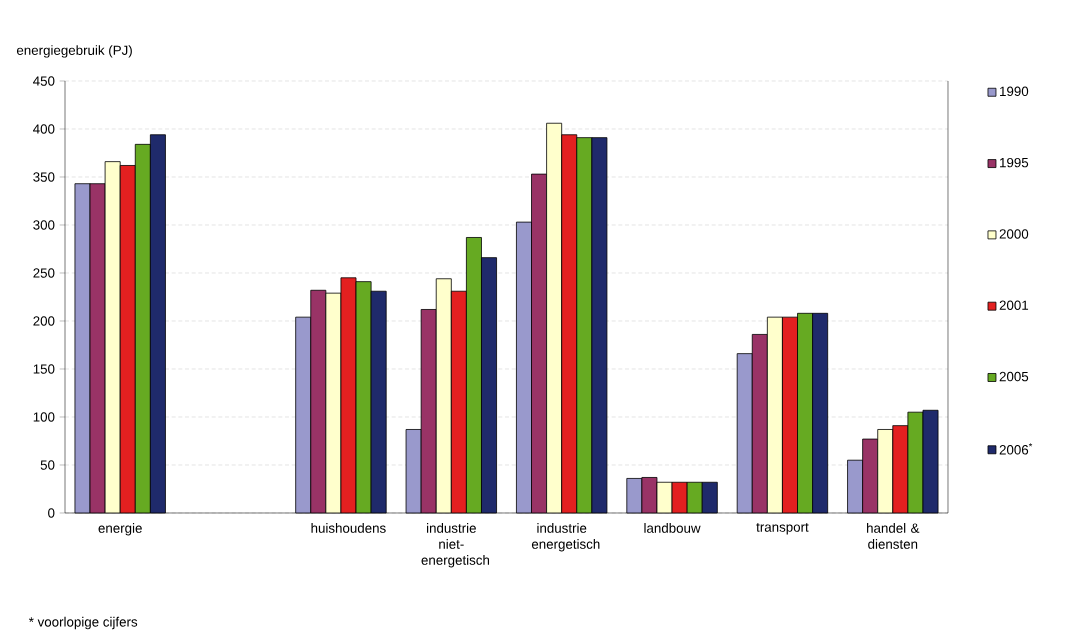  Describe the element at coordinates (44, 321) in the screenshot. I see `y-tick-label: 200` at that location.